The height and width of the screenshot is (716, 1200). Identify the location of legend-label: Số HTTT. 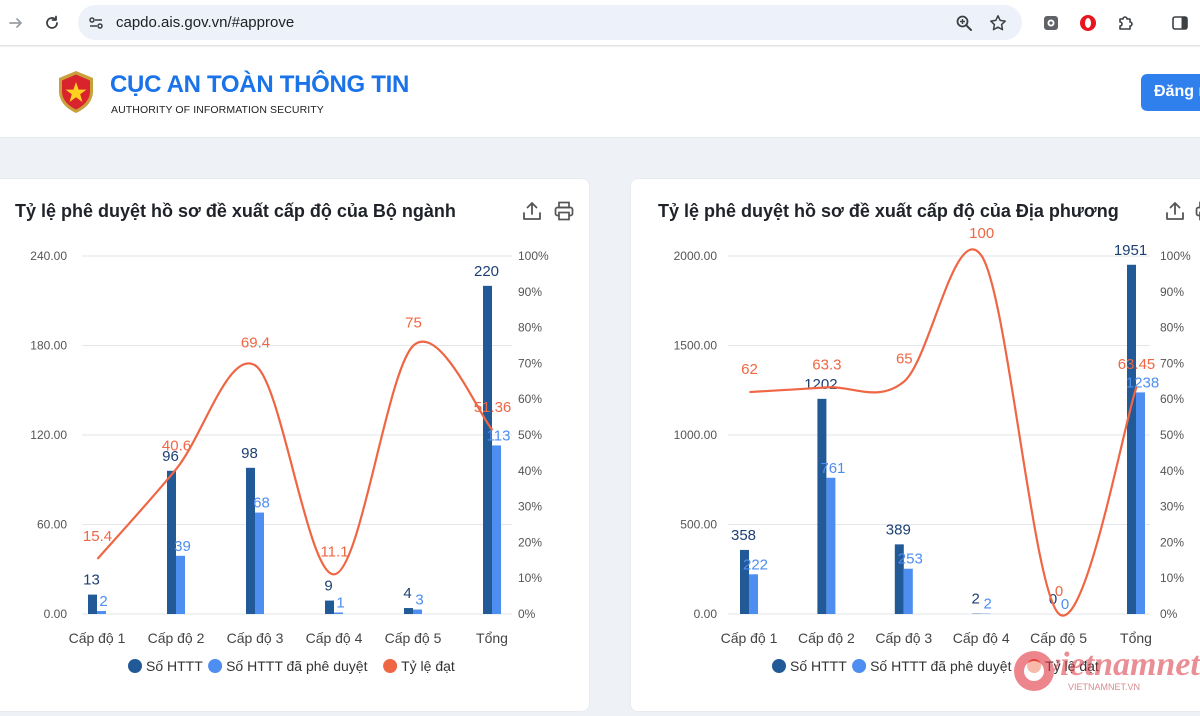
(174, 666).